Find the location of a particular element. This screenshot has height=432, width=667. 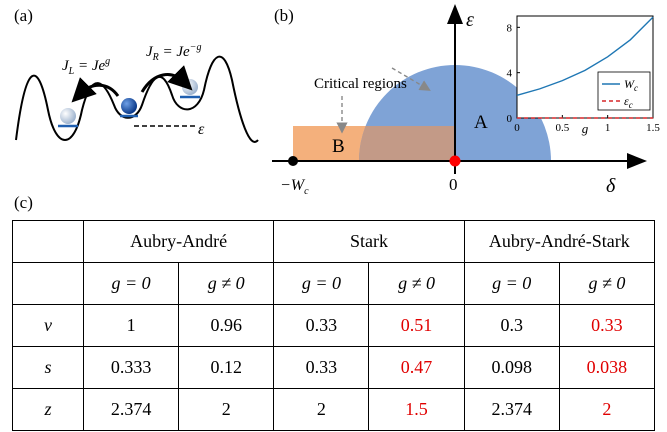

origin-label: 0 is located at coordinates (453, 184).